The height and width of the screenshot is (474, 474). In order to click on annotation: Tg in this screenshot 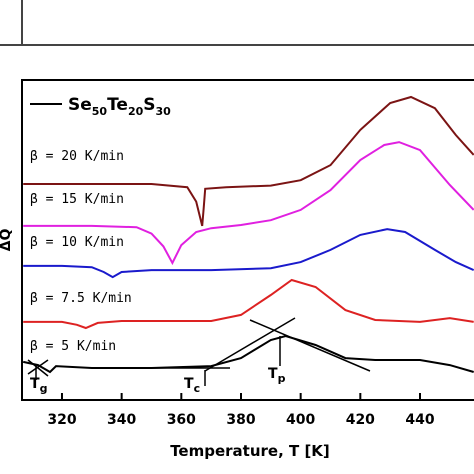, I will do `click(38, 385)`.